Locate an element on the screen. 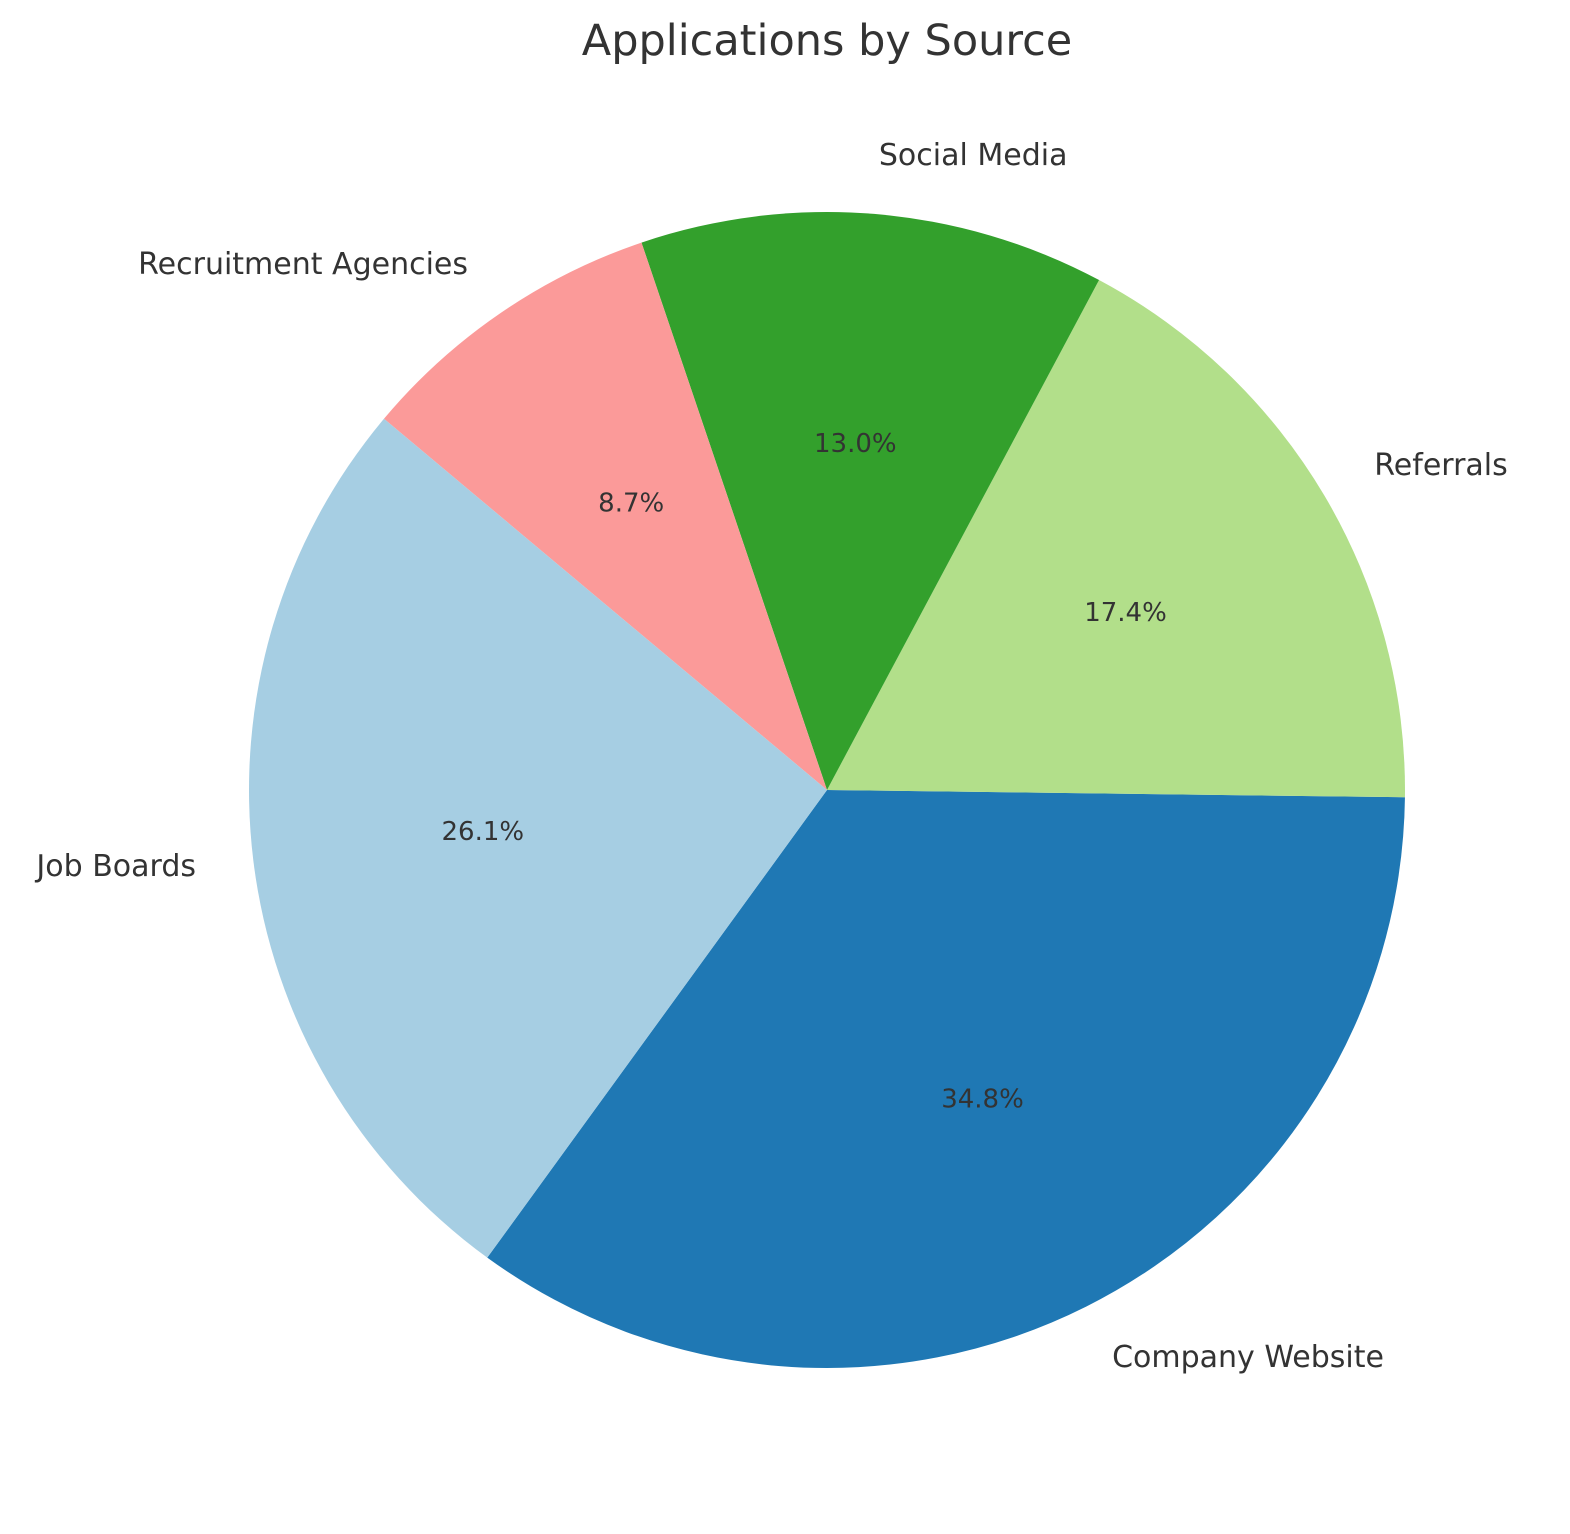 This screenshot has width=1570, height=1534. chart-title: Applications by Source is located at coordinates (827, 41).